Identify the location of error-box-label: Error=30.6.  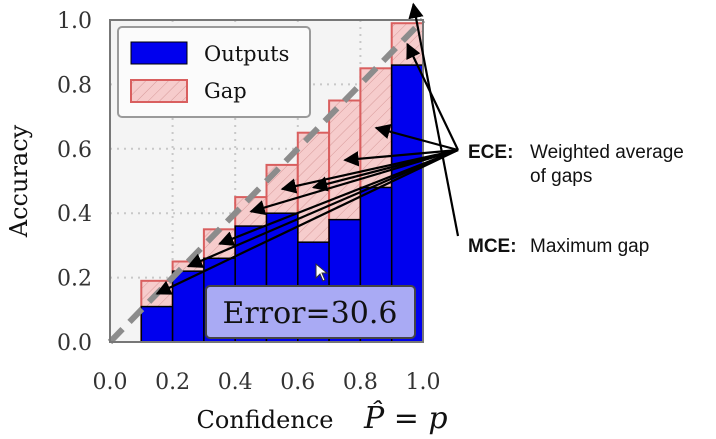
(310, 313).